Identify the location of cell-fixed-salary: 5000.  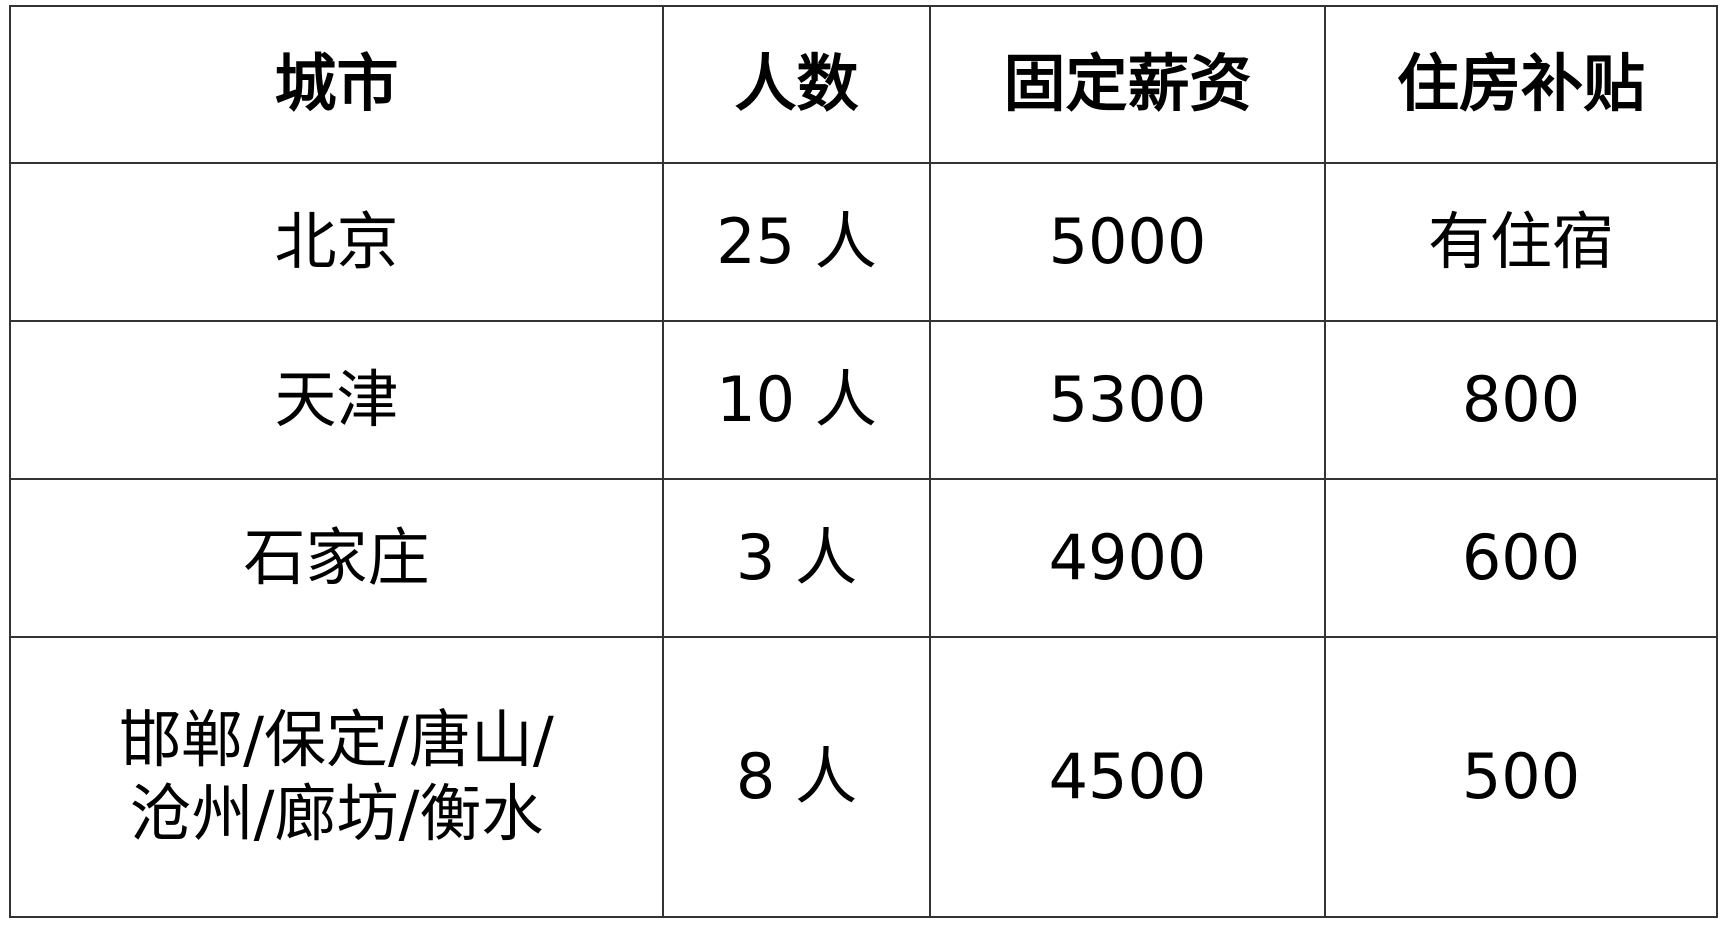
(1127, 242).